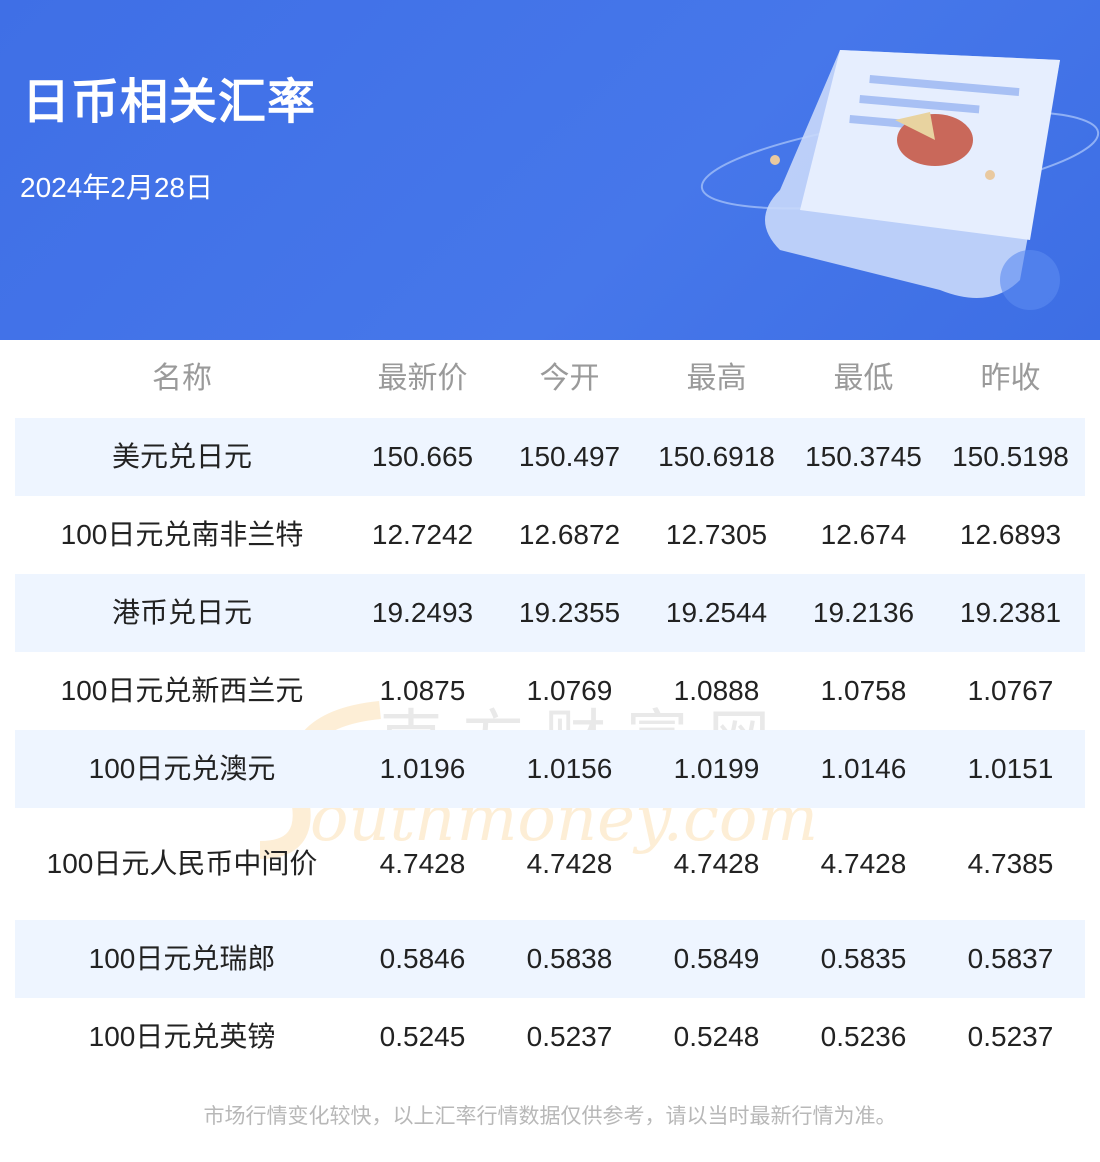 The width and height of the screenshot is (1100, 1162). Describe the element at coordinates (182, 958) in the screenshot. I see `cell-name: 100日元兑瑞郎` at that location.